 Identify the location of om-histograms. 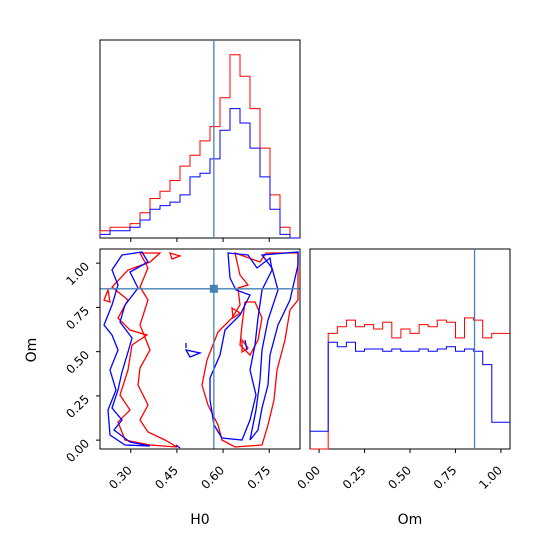
(410, 383).